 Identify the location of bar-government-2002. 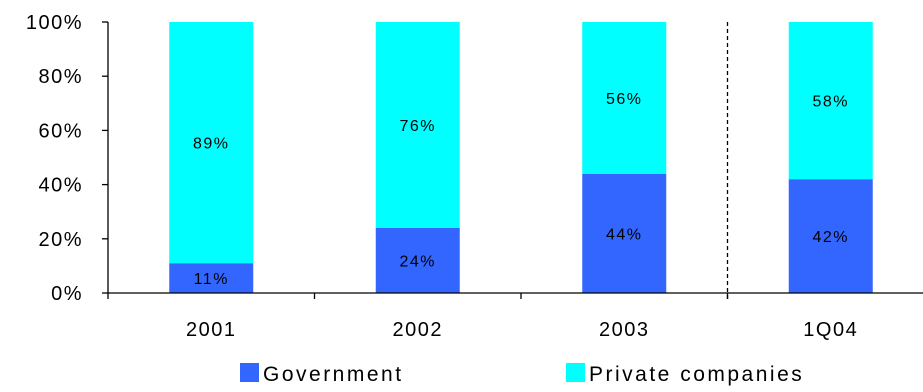
(417, 260).